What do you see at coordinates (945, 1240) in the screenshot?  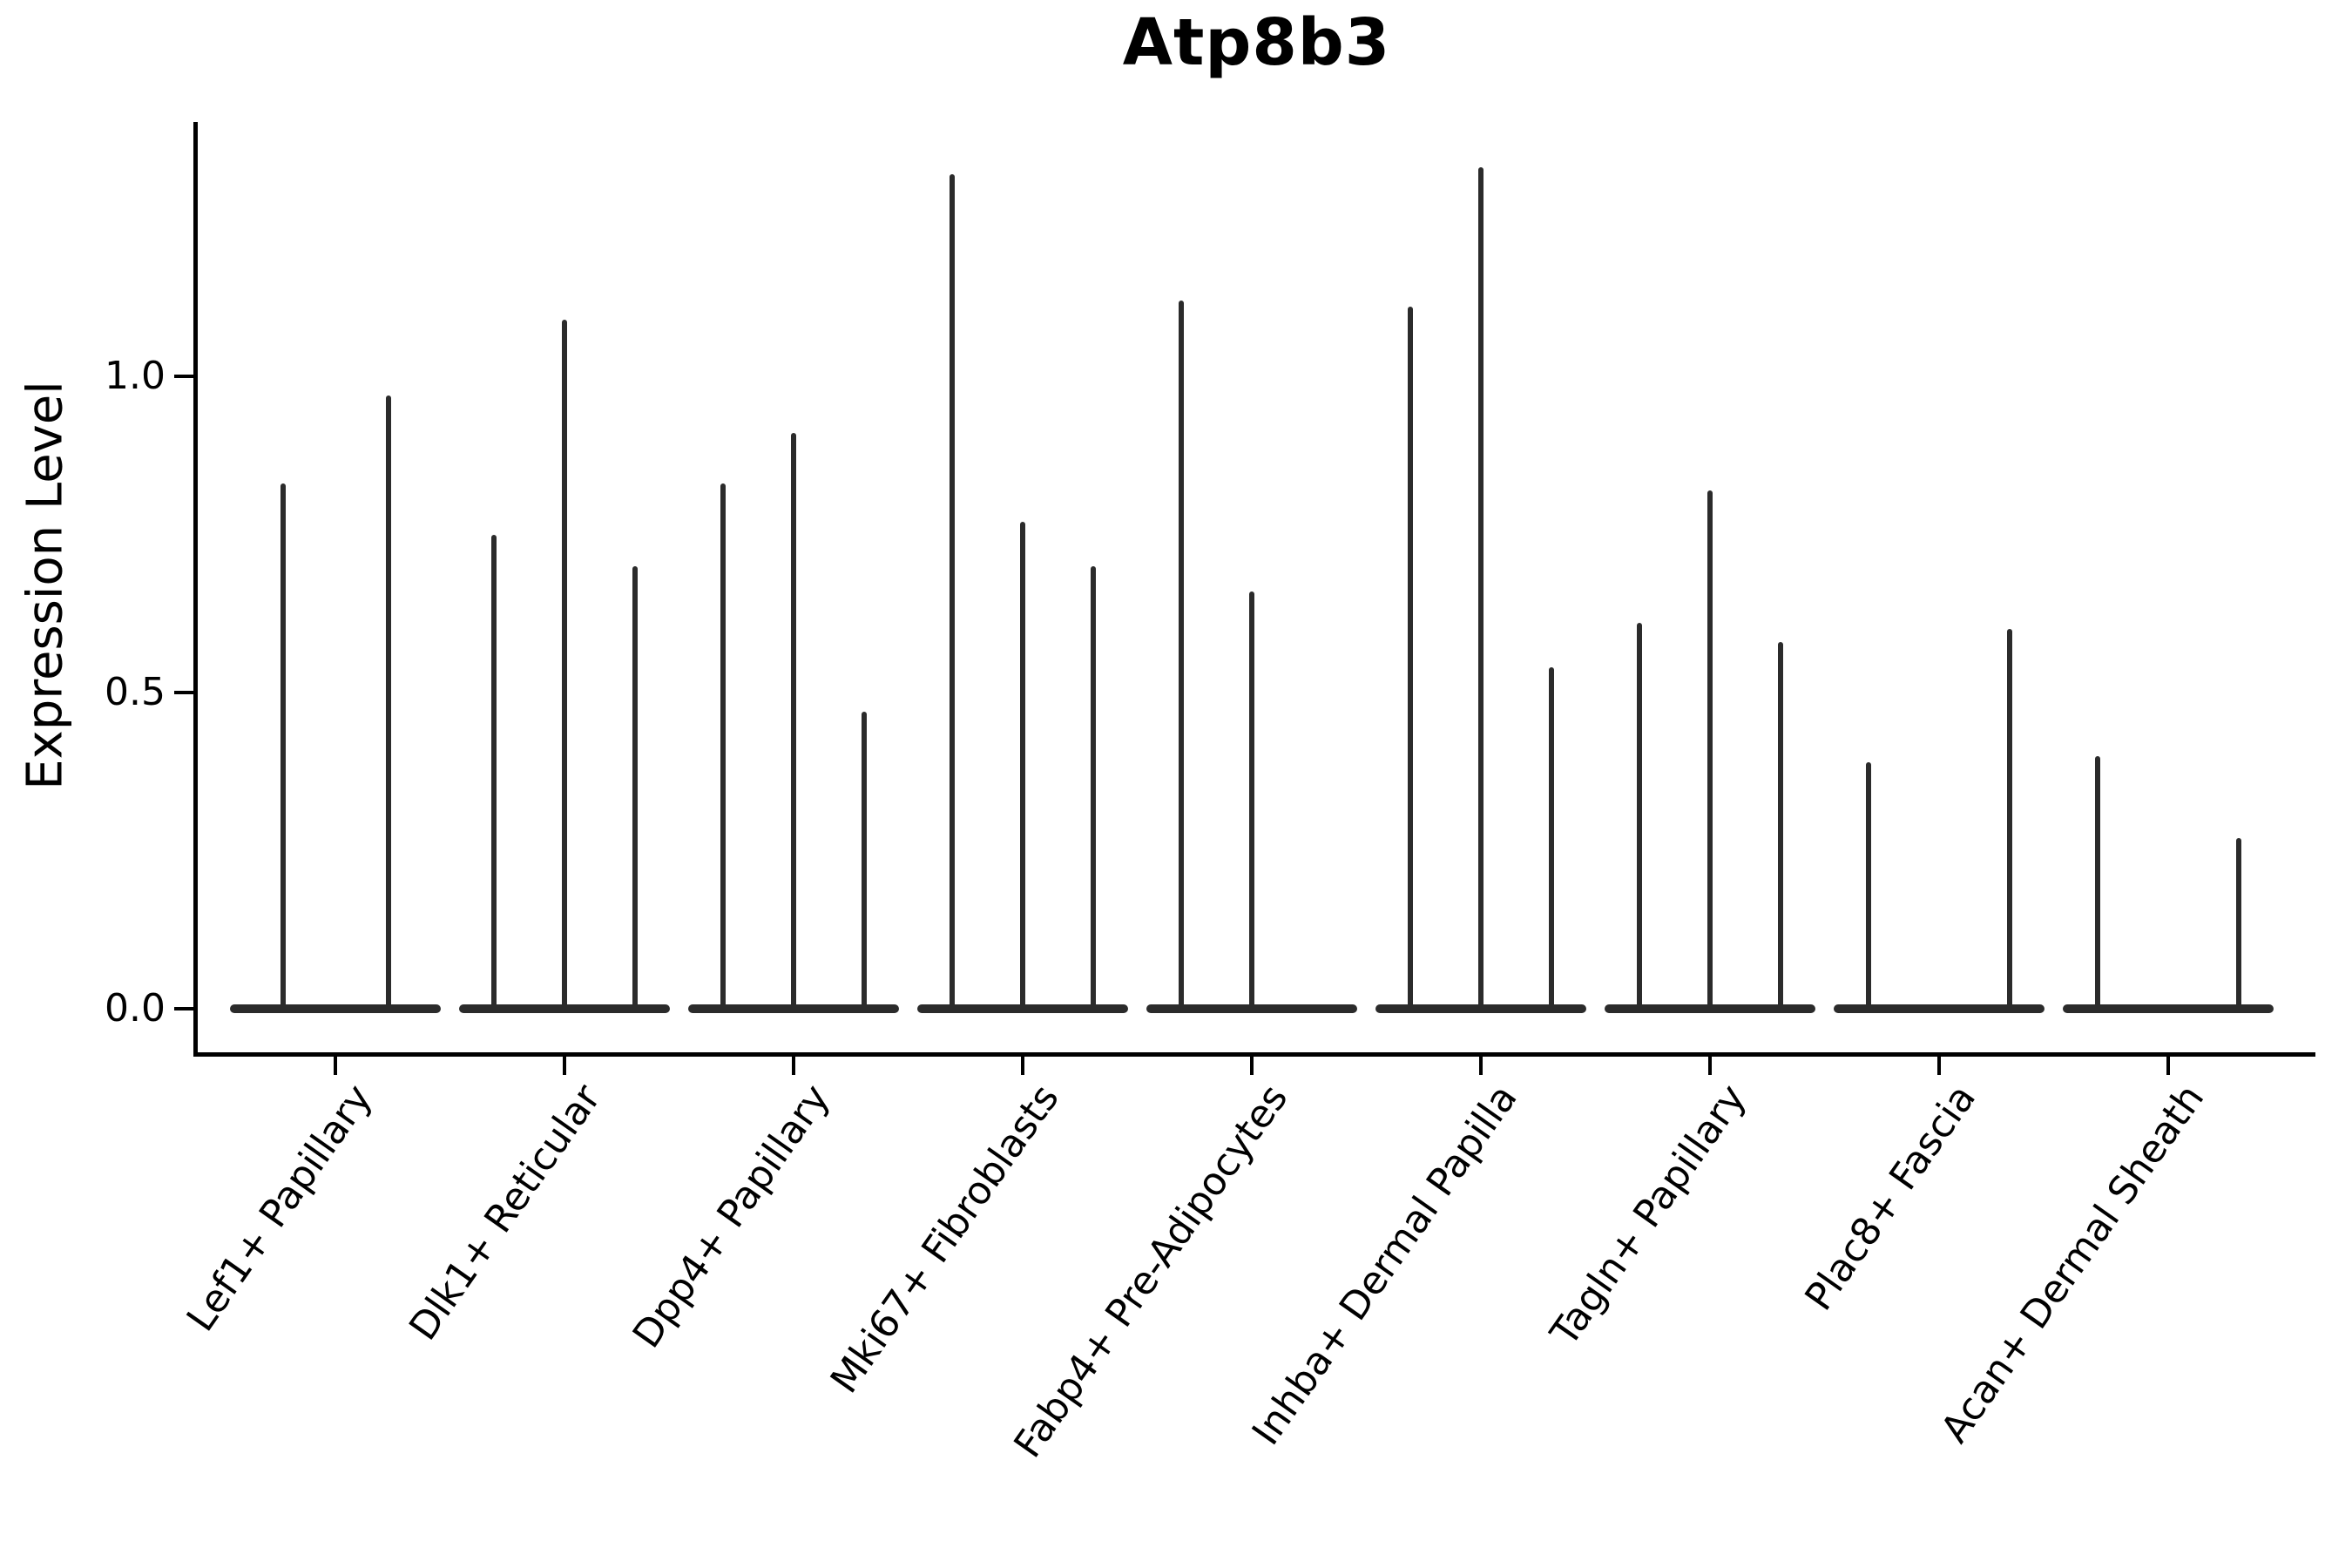 I see `x-tick-label: Mki67+ Fibroblasts` at bounding box center [945, 1240].